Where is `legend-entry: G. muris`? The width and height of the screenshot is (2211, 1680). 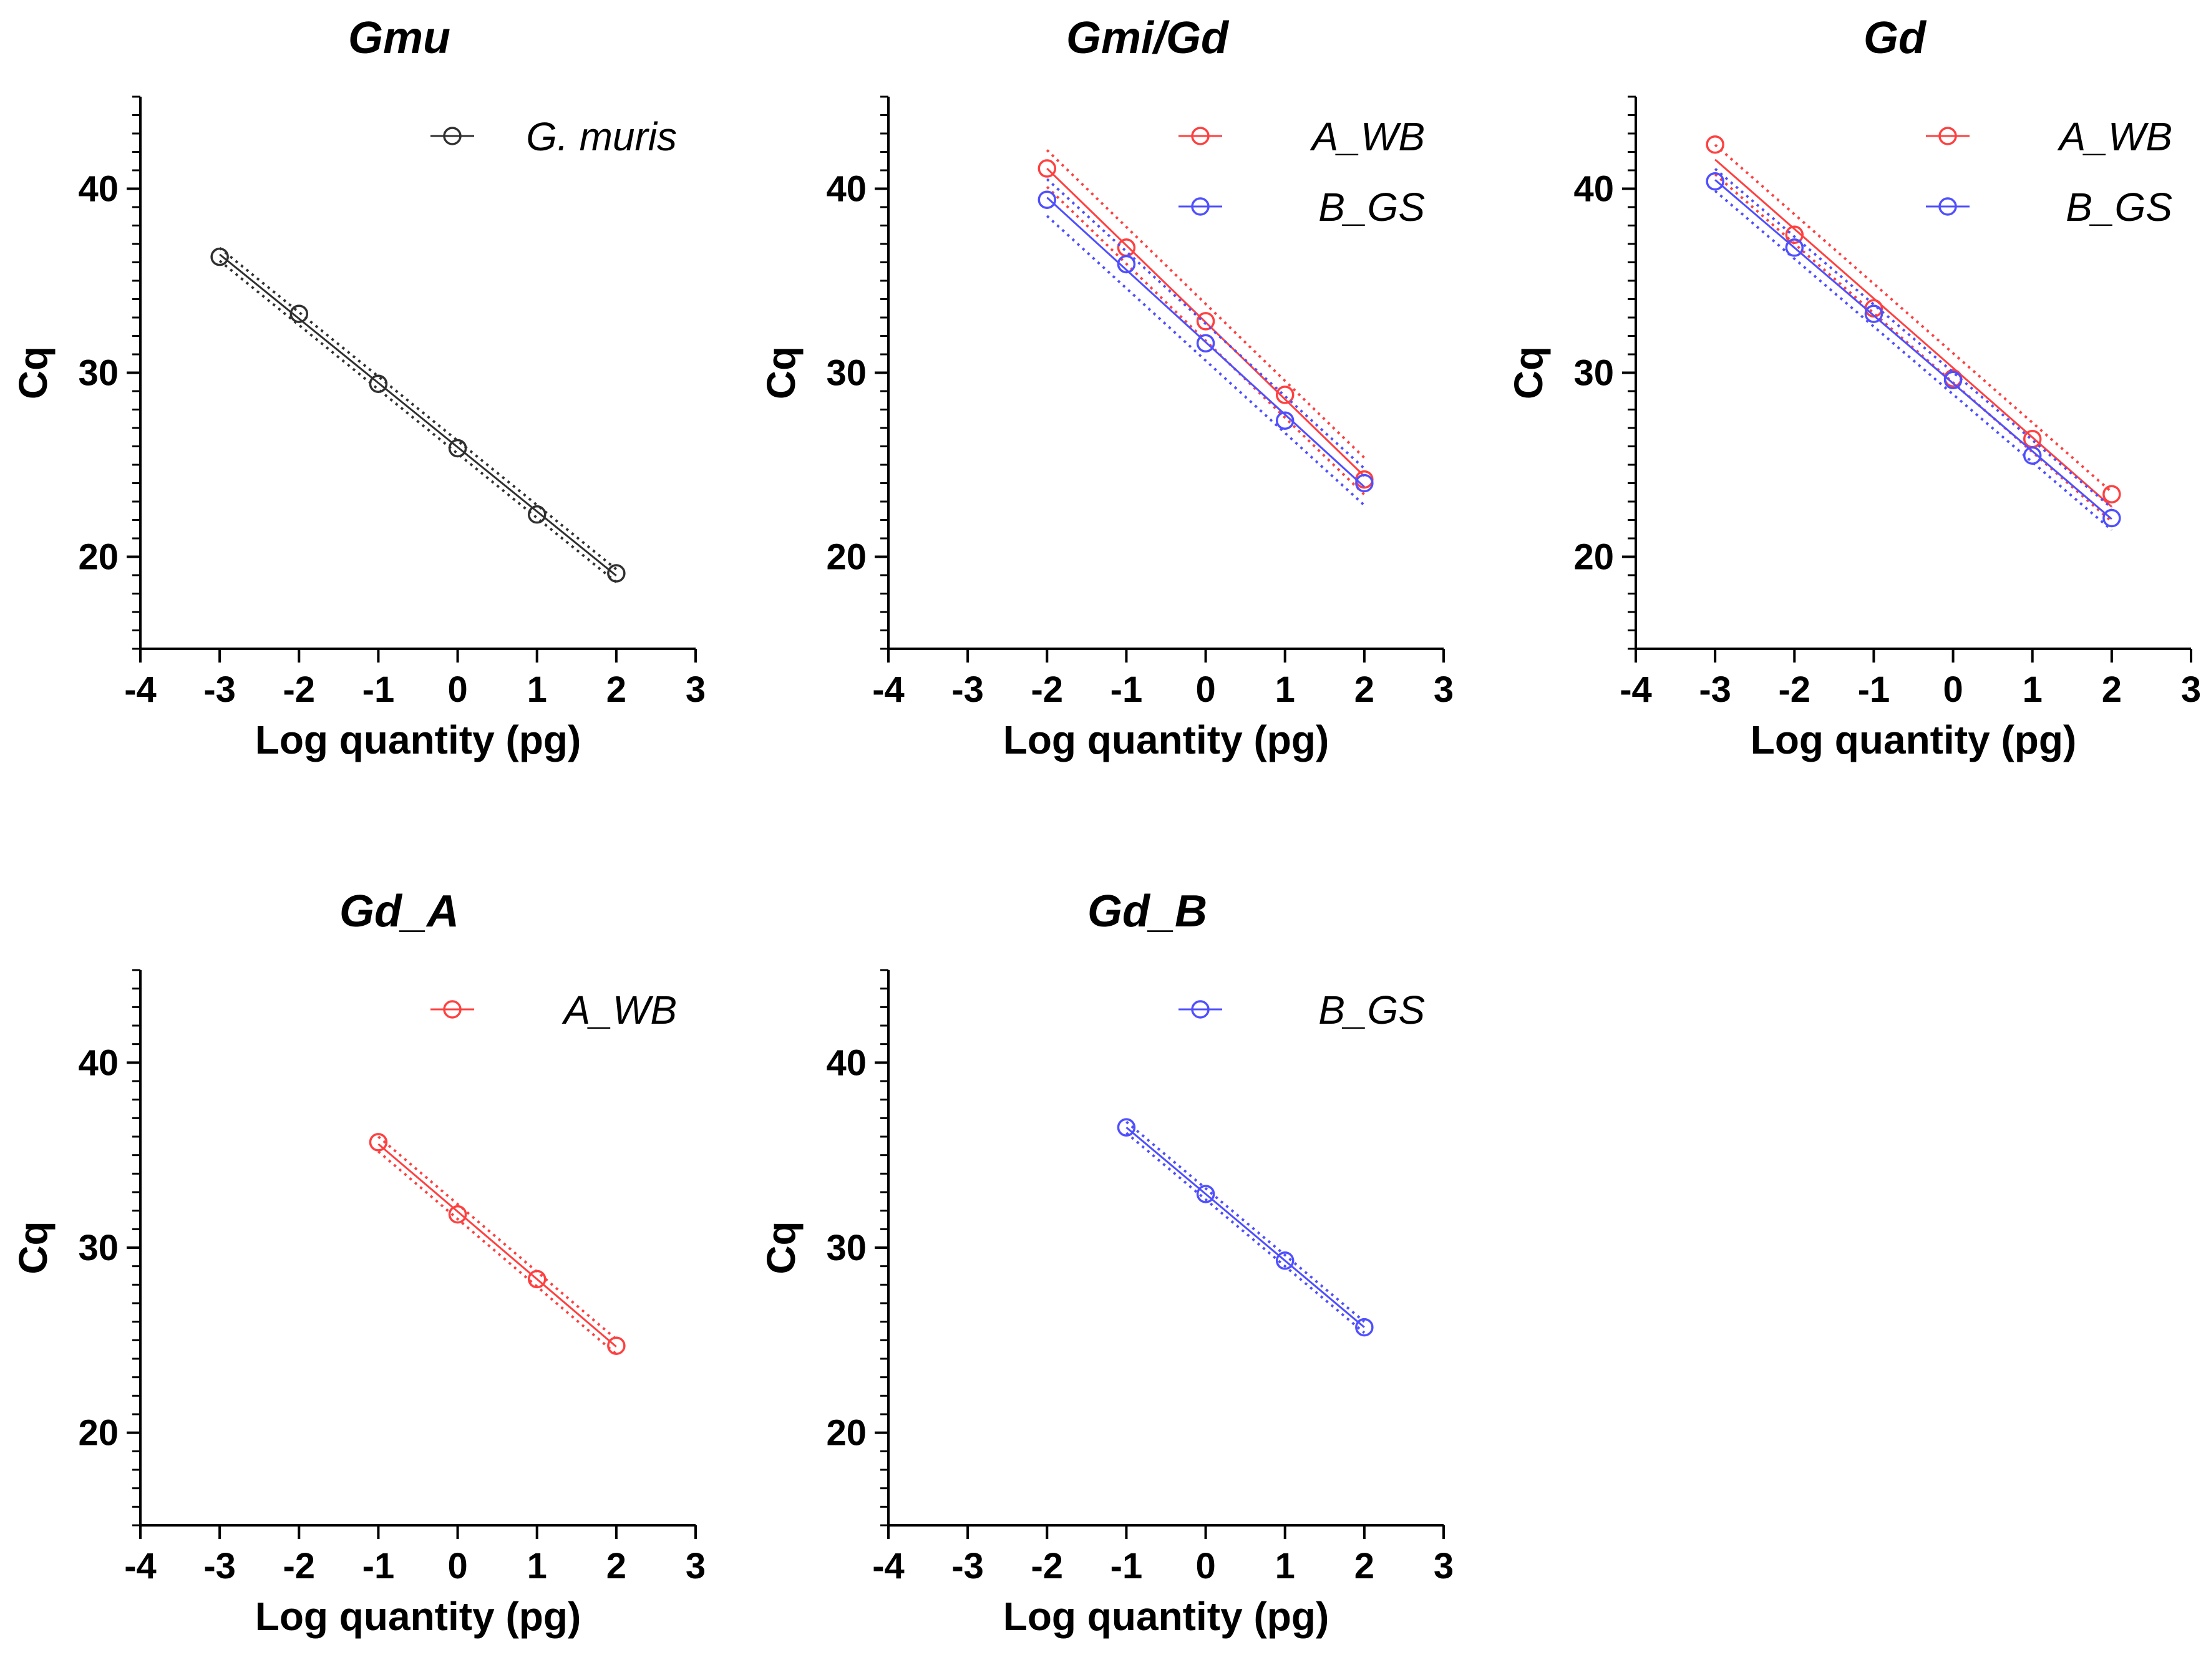
legend-entry: G. muris is located at coordinates (553, 136).